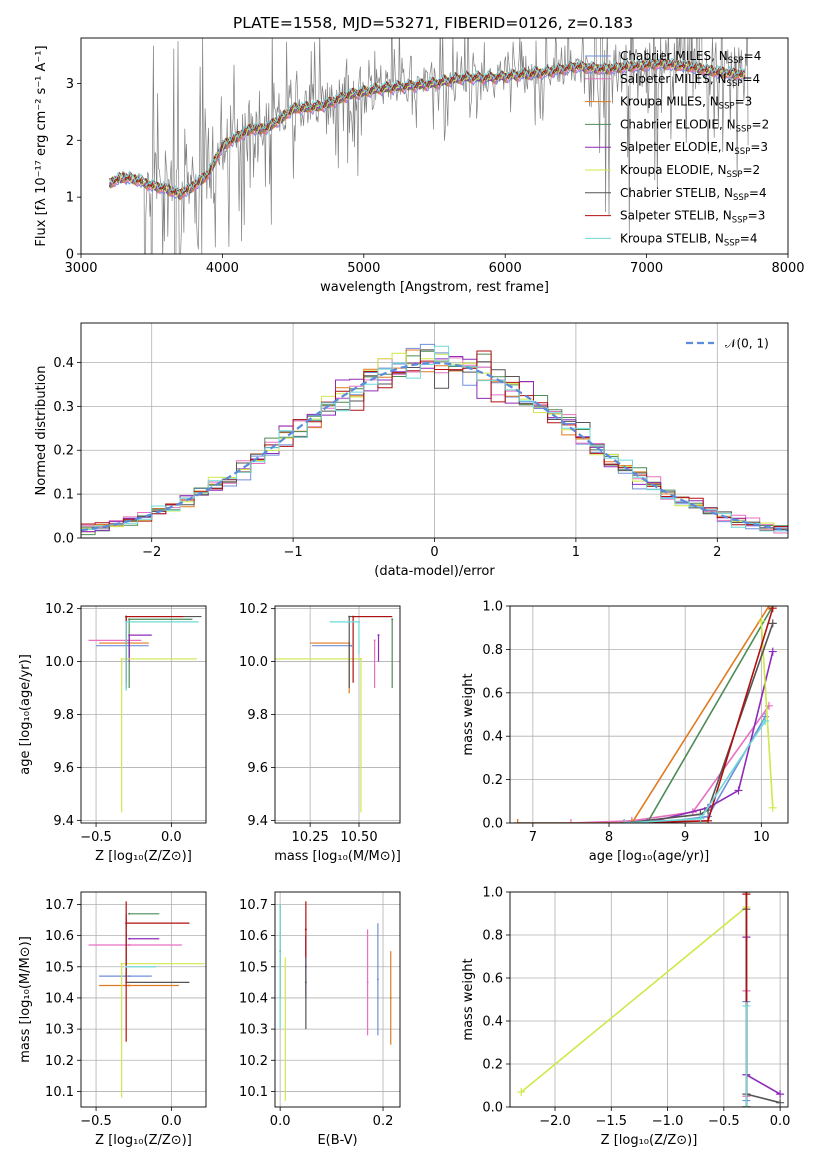 This screenshot has width=819, height=1170. I want to click on line-salpeter-stelib, so click(699, 715).